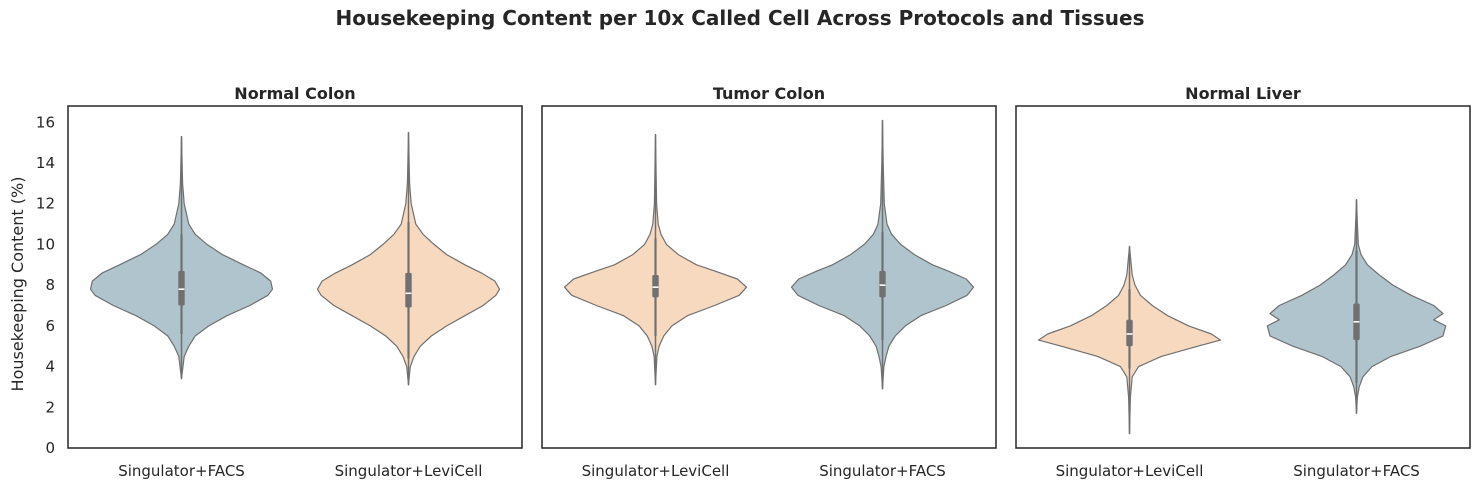  I want to click on y-tick-label: 6, so click(50, 326).